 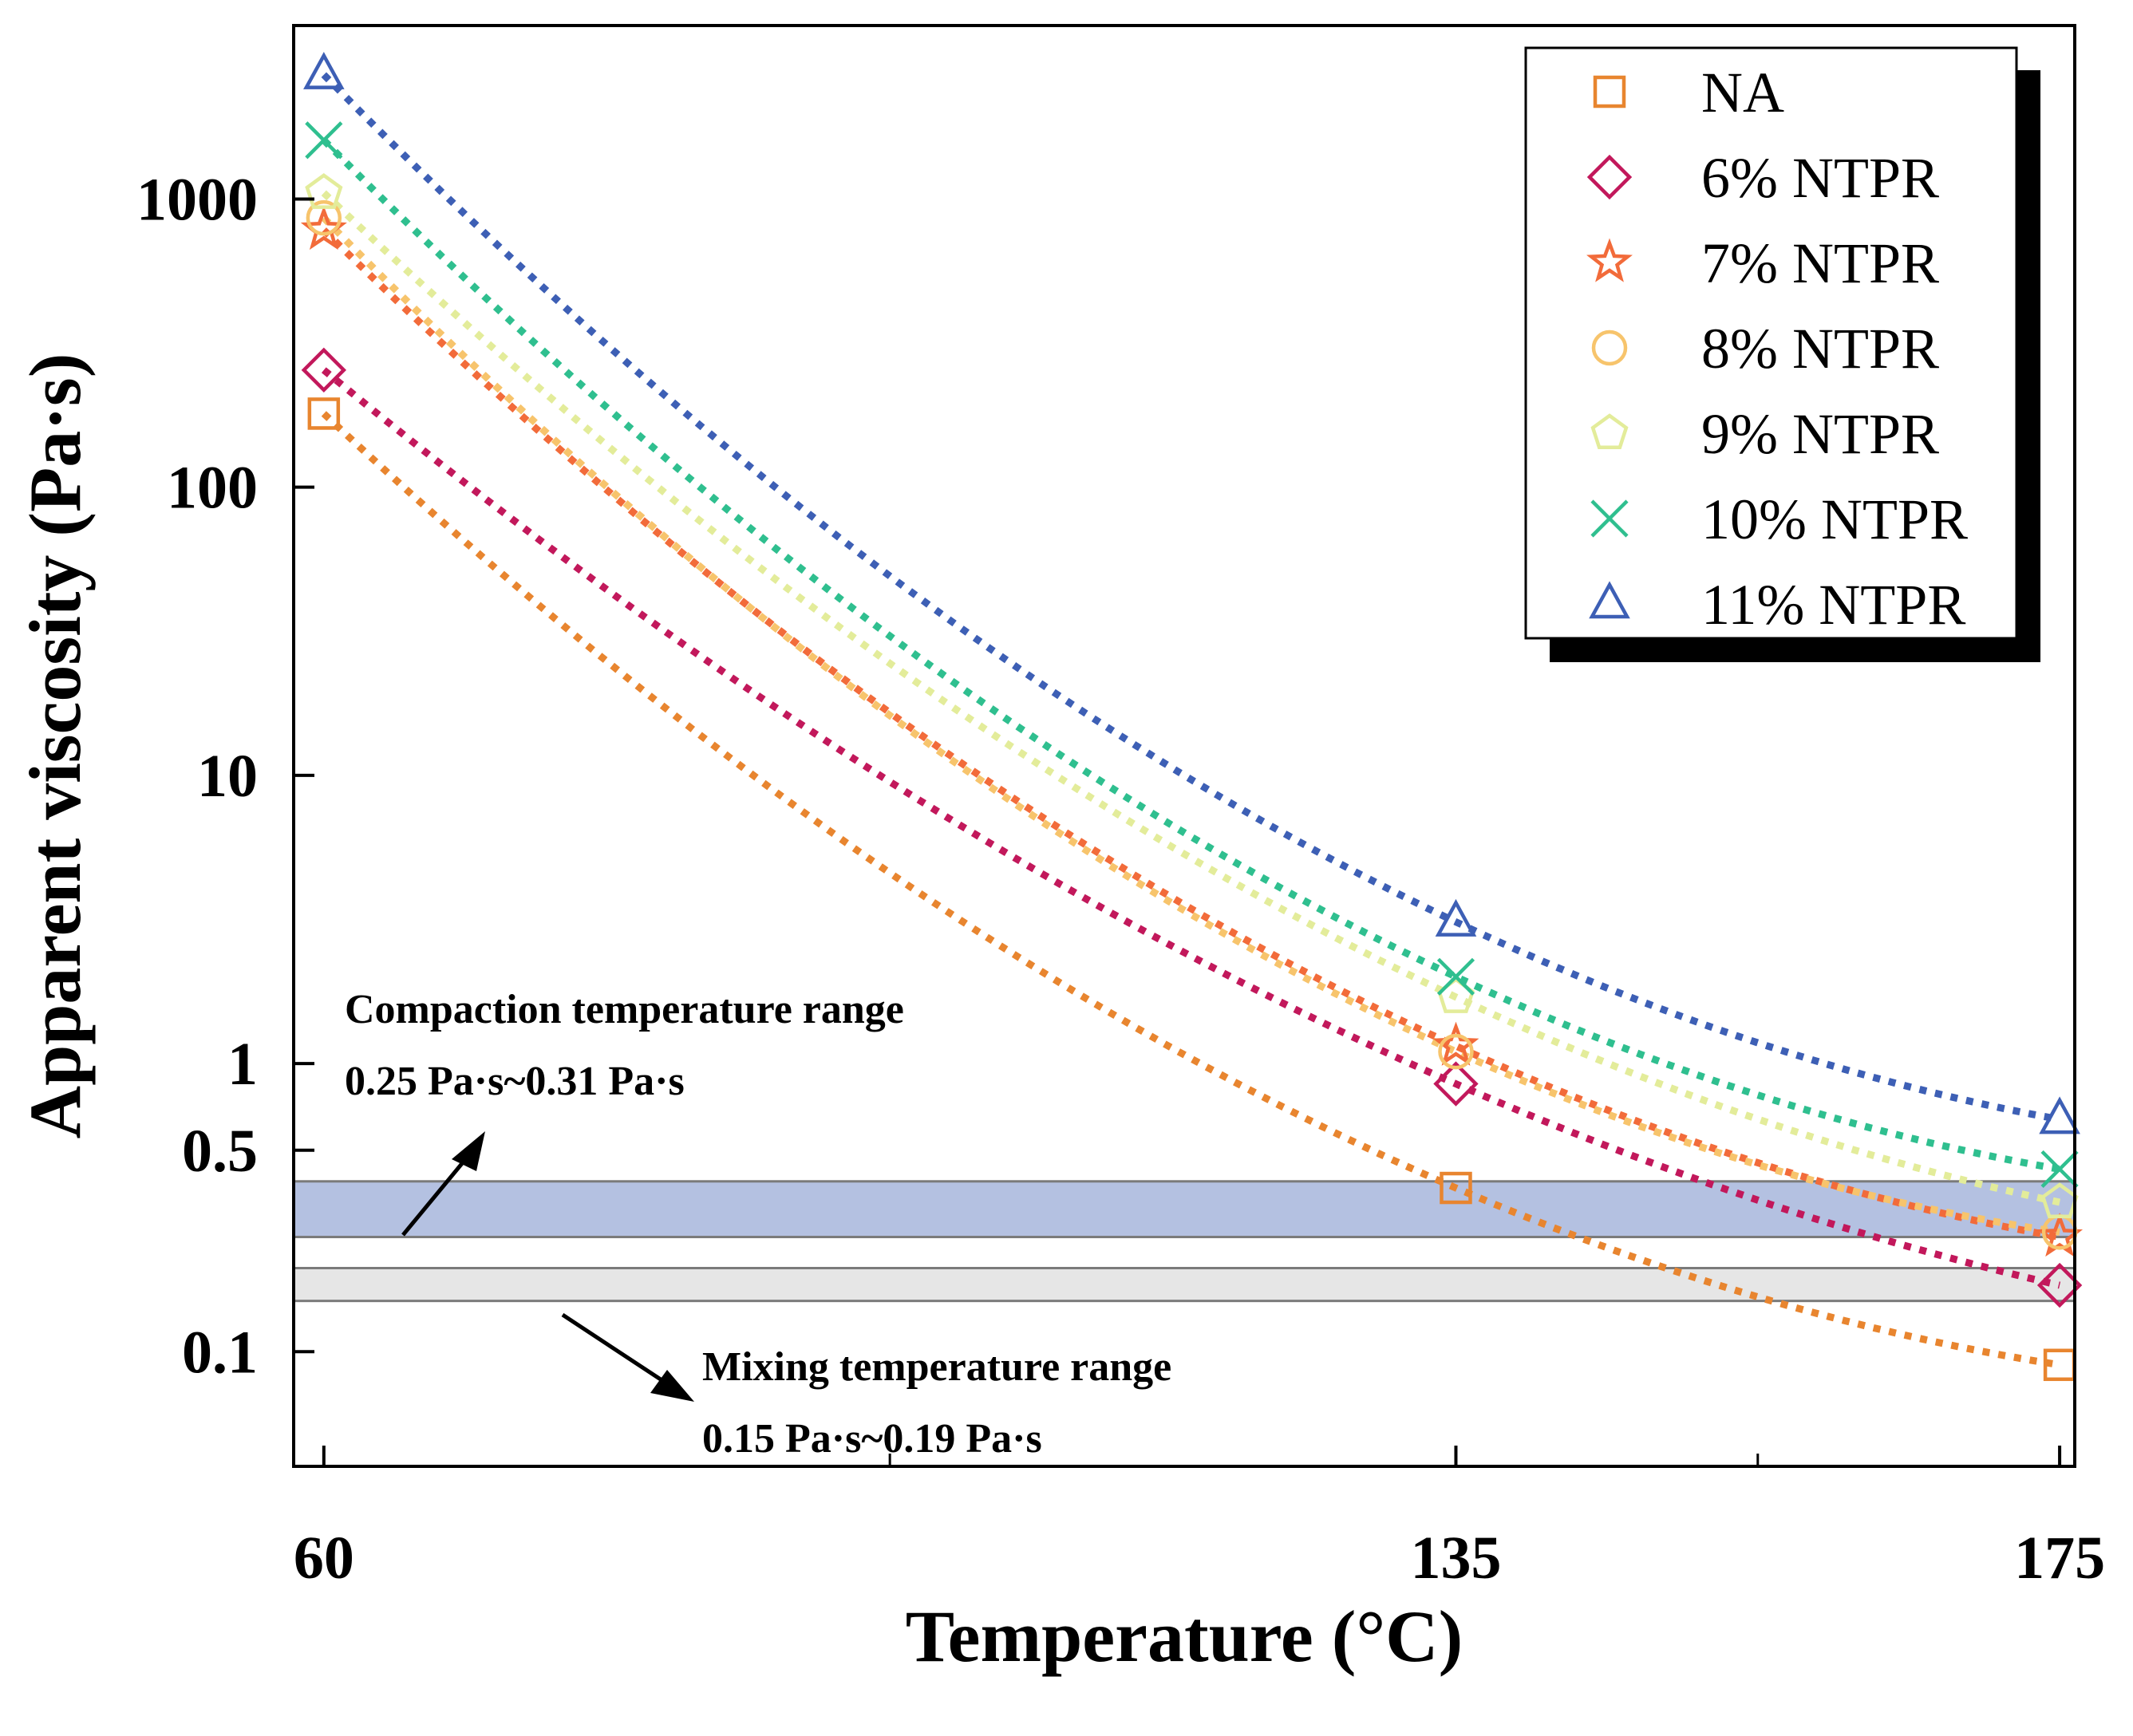 I want to click on bands-layer, so click(x=1184, y=1241).